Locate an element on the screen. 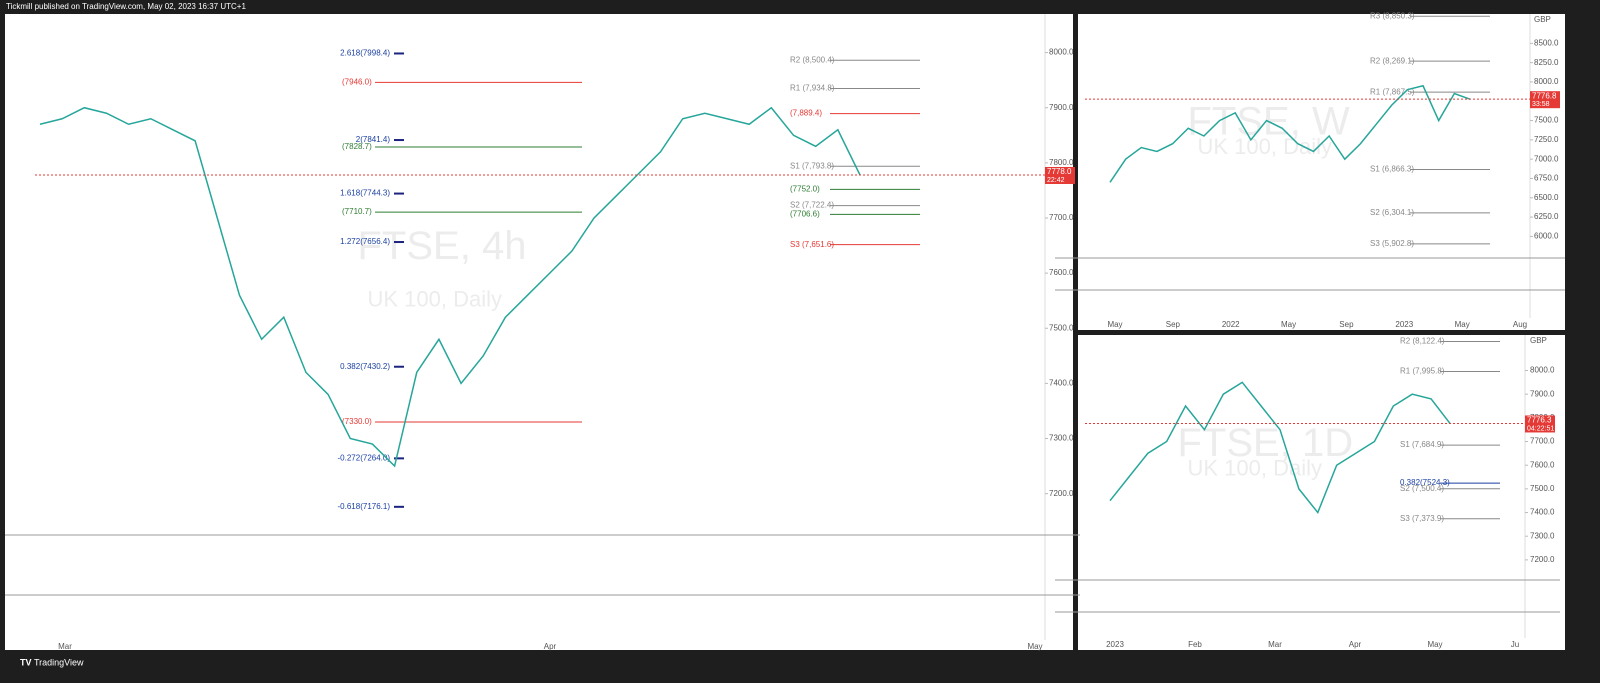 The image size is (1600, 683). zone-label: (7330.0) is located at coordinates (357, 421).